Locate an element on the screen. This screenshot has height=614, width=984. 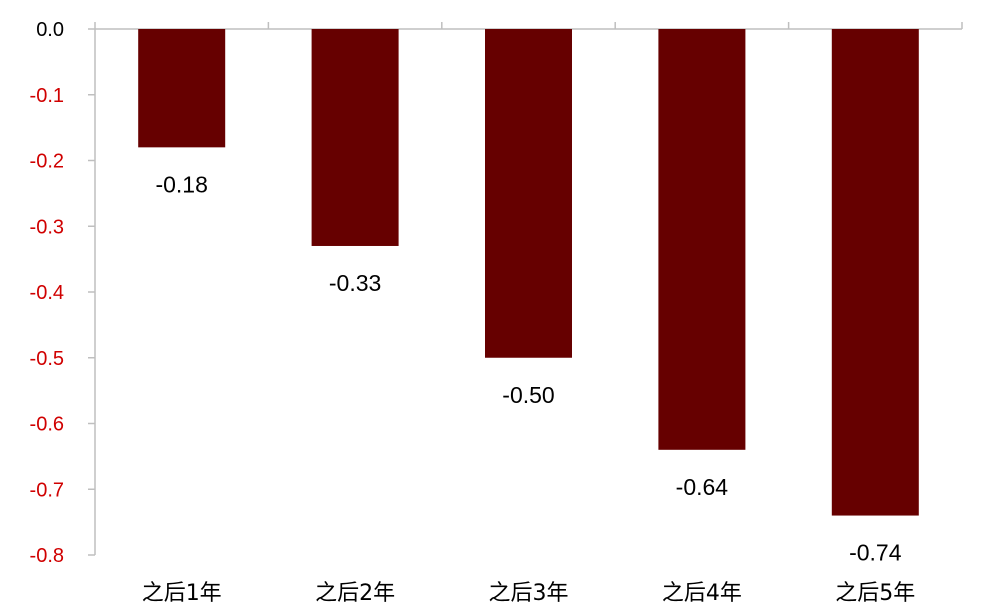
x-category-label: 之后2年 is located at coordinates (355, 593).